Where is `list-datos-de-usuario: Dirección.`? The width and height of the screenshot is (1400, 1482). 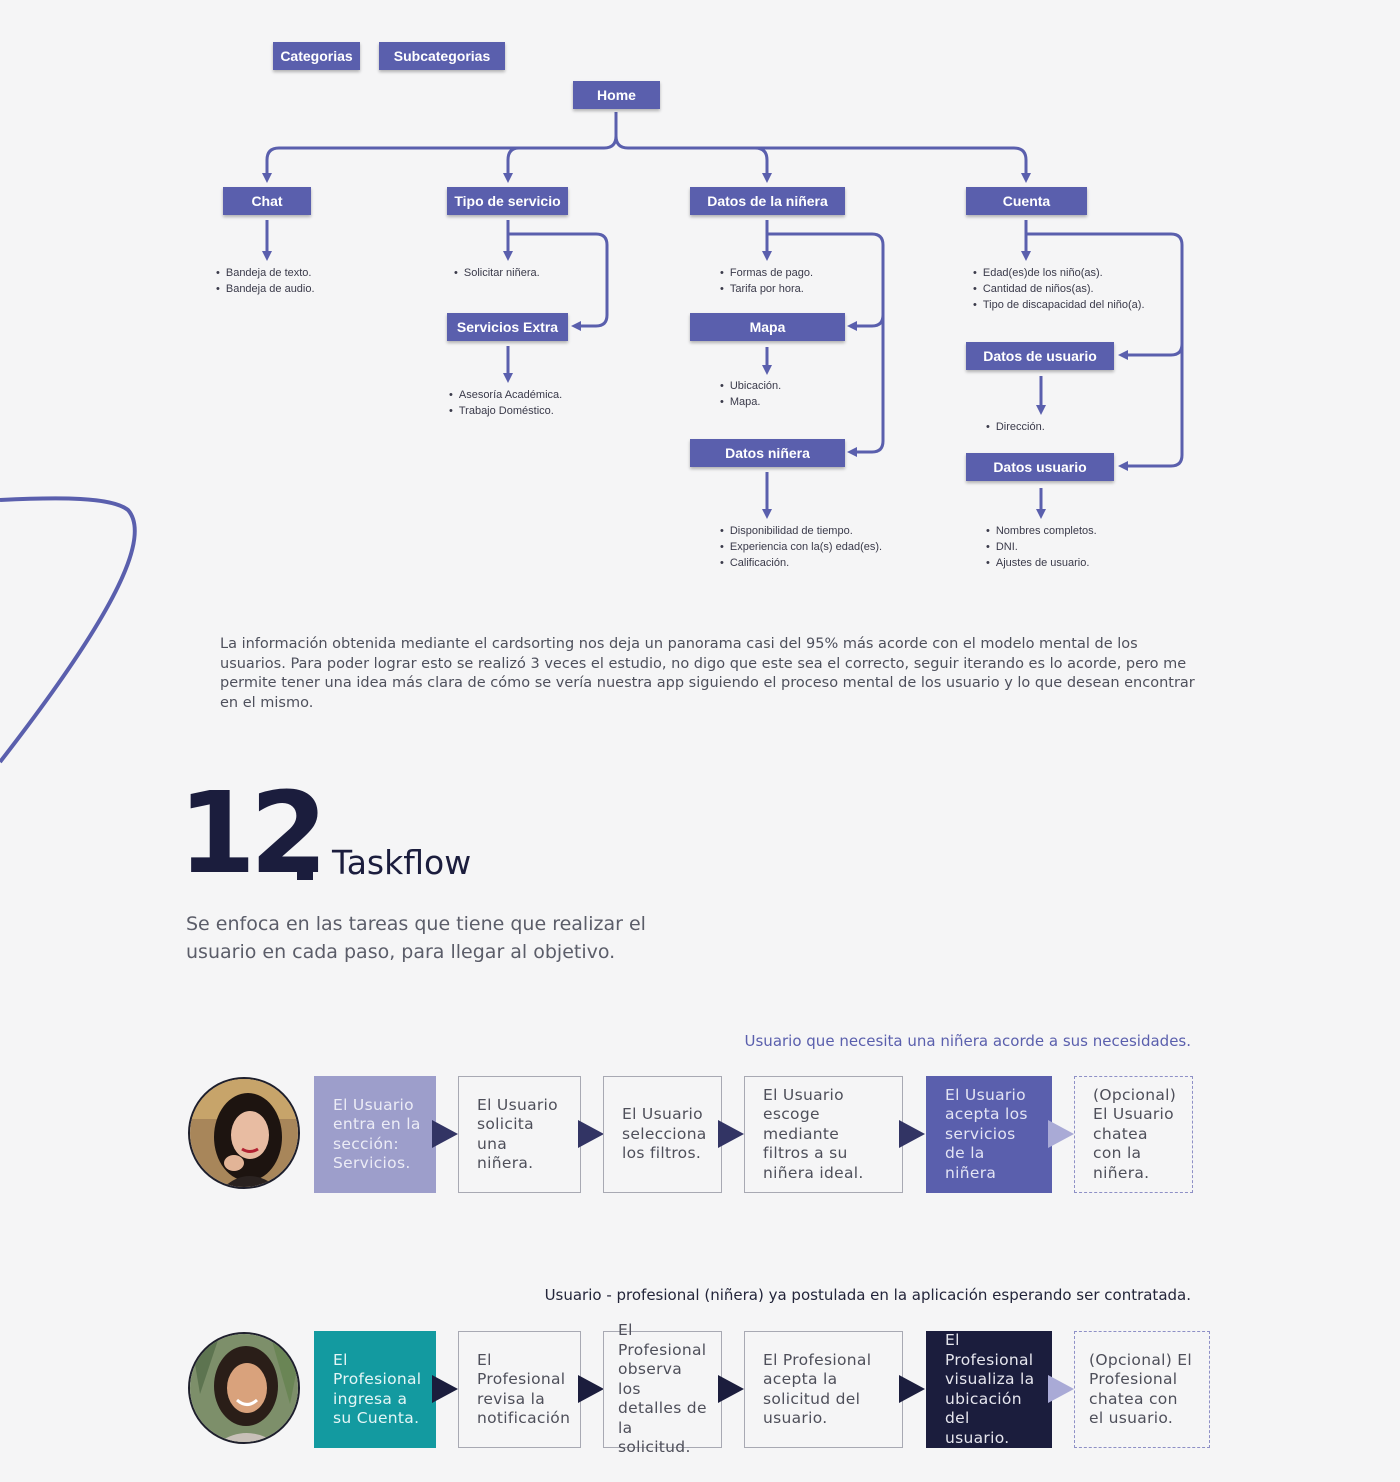
list-datos-de-usuario: Dirección. is located at coordinates (1015, 427).